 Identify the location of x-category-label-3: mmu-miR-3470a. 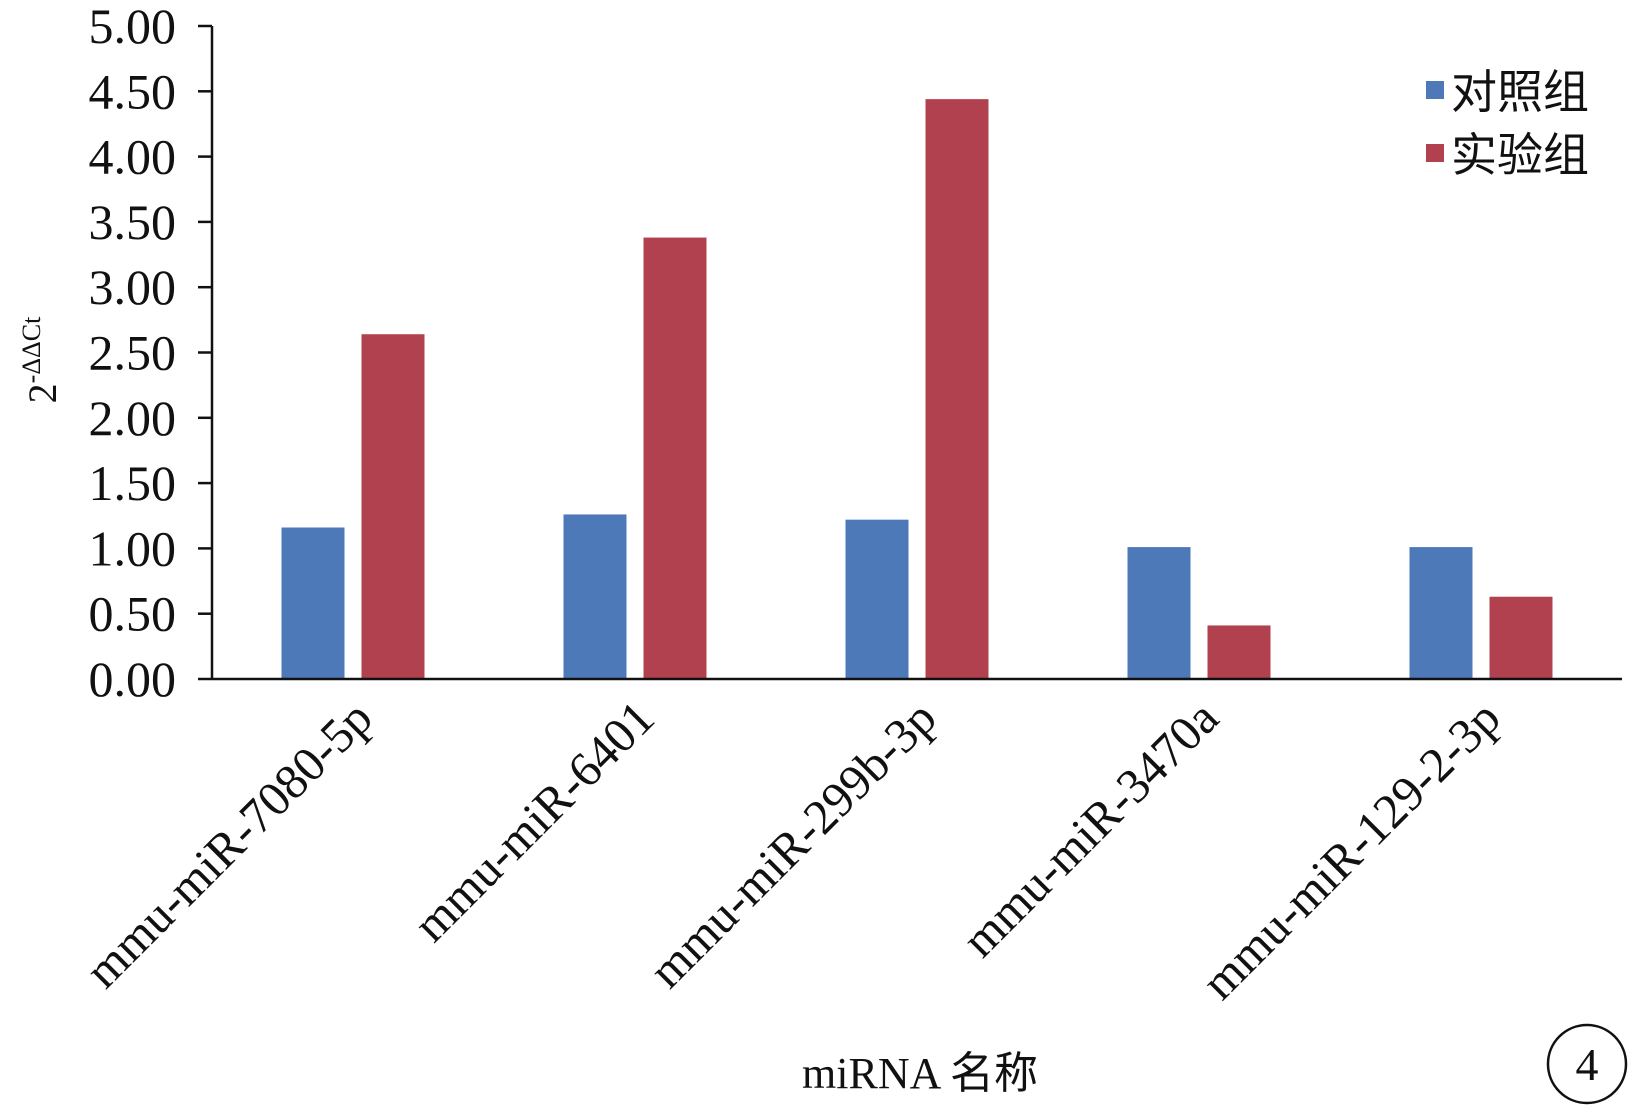
(1090, 829).